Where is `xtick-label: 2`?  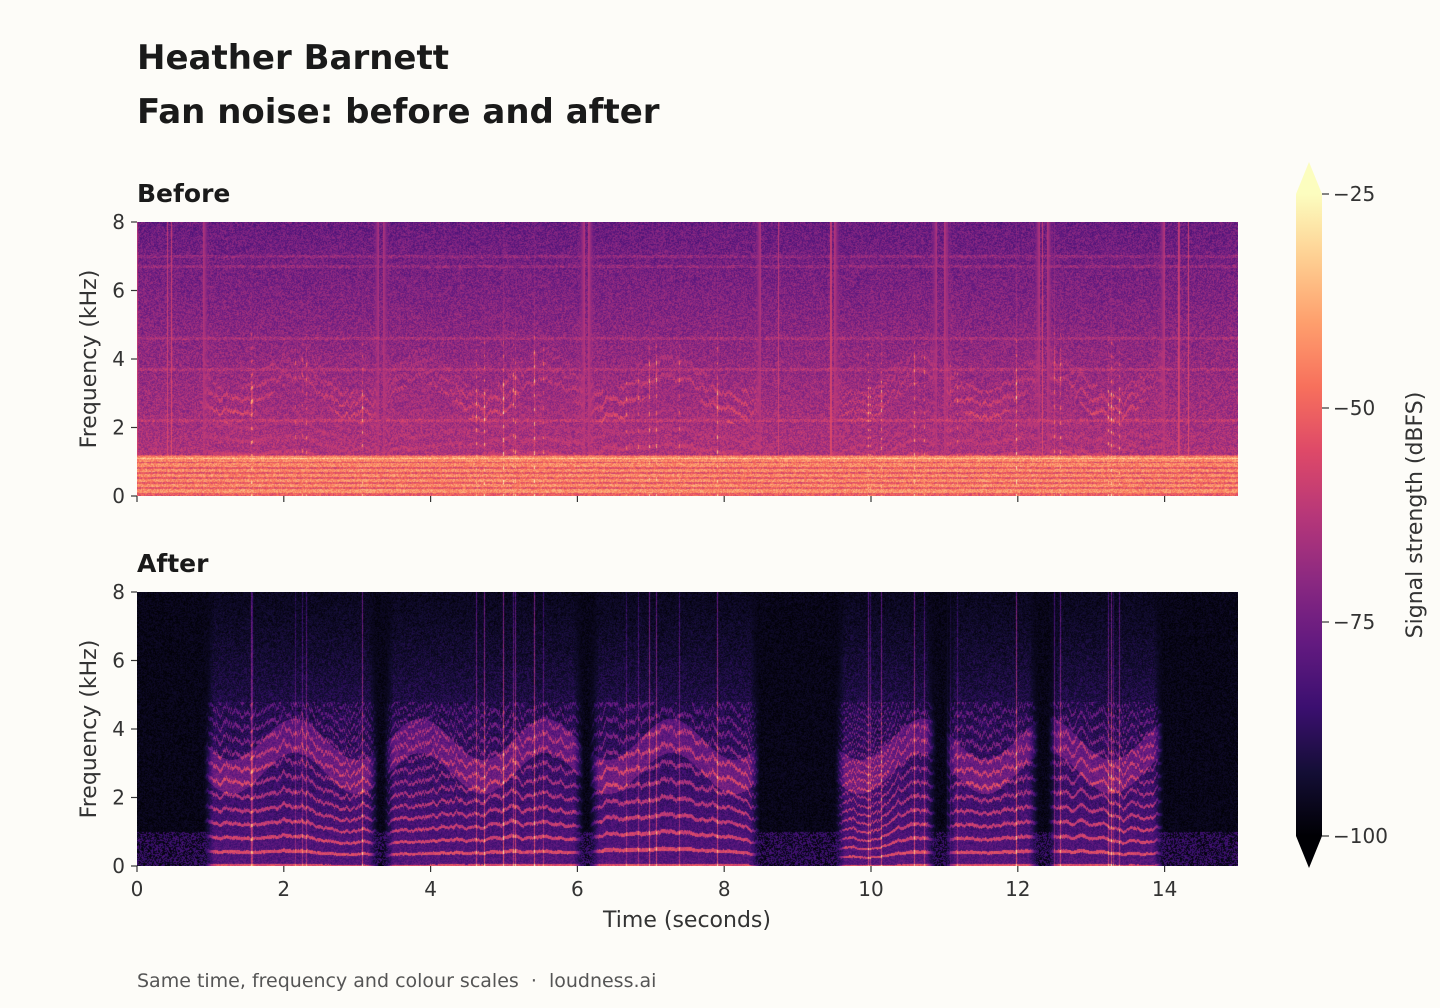
xtick-label: 2 is located at coordinates (283, 889).